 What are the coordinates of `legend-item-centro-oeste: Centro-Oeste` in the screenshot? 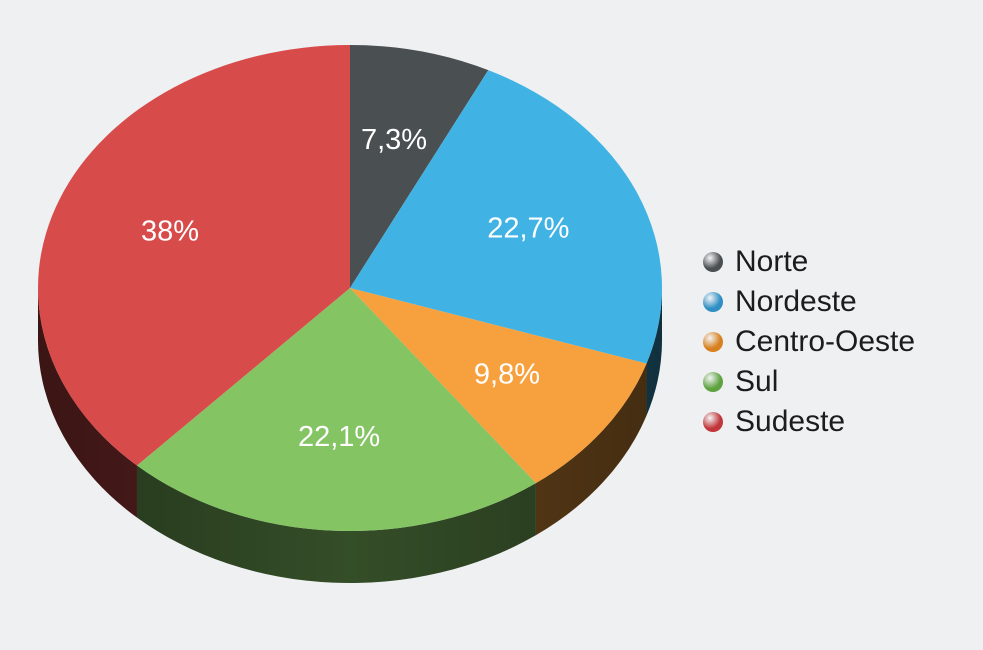 It's located at (809, 342).